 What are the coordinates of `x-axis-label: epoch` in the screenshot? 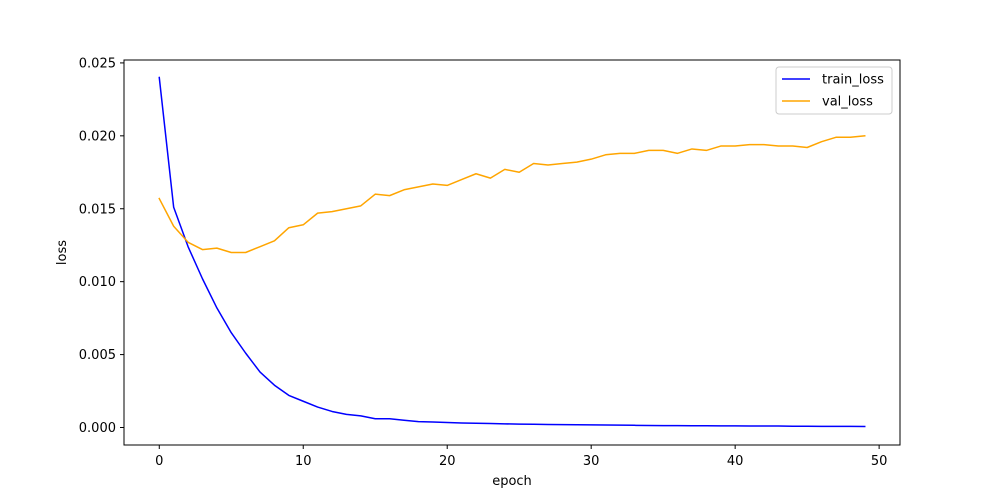 It's located at (512, 481).